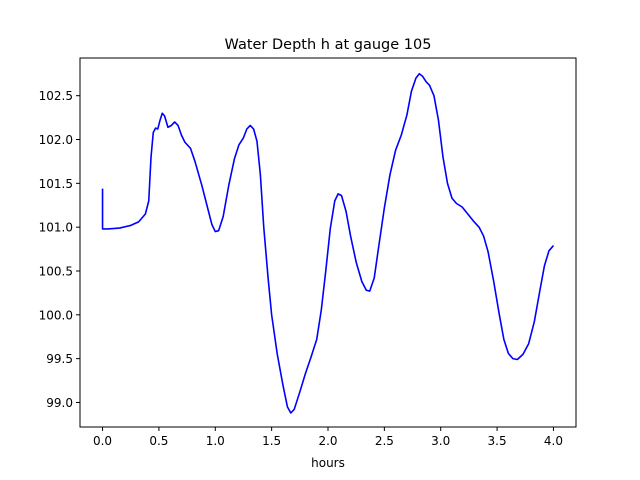  I want to click on y-tick-label: 101.0, so click(56, 228).